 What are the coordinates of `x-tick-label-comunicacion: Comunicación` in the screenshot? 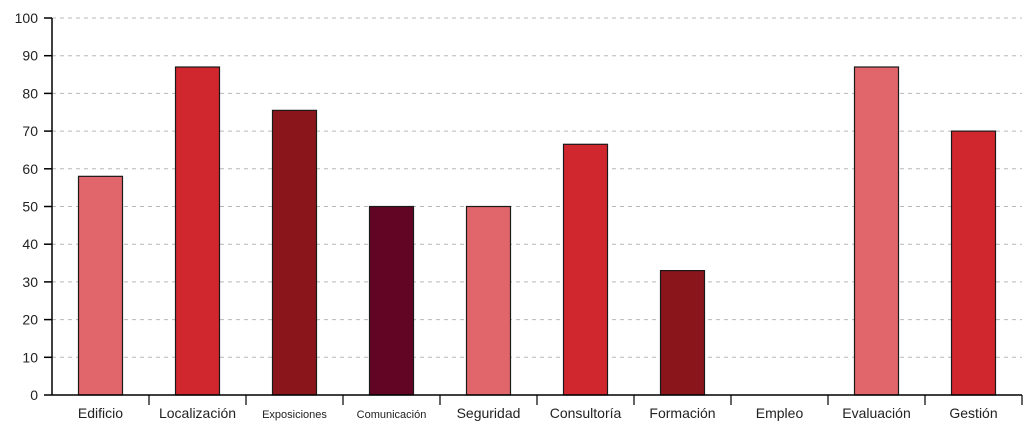 It's located at (392, 415).